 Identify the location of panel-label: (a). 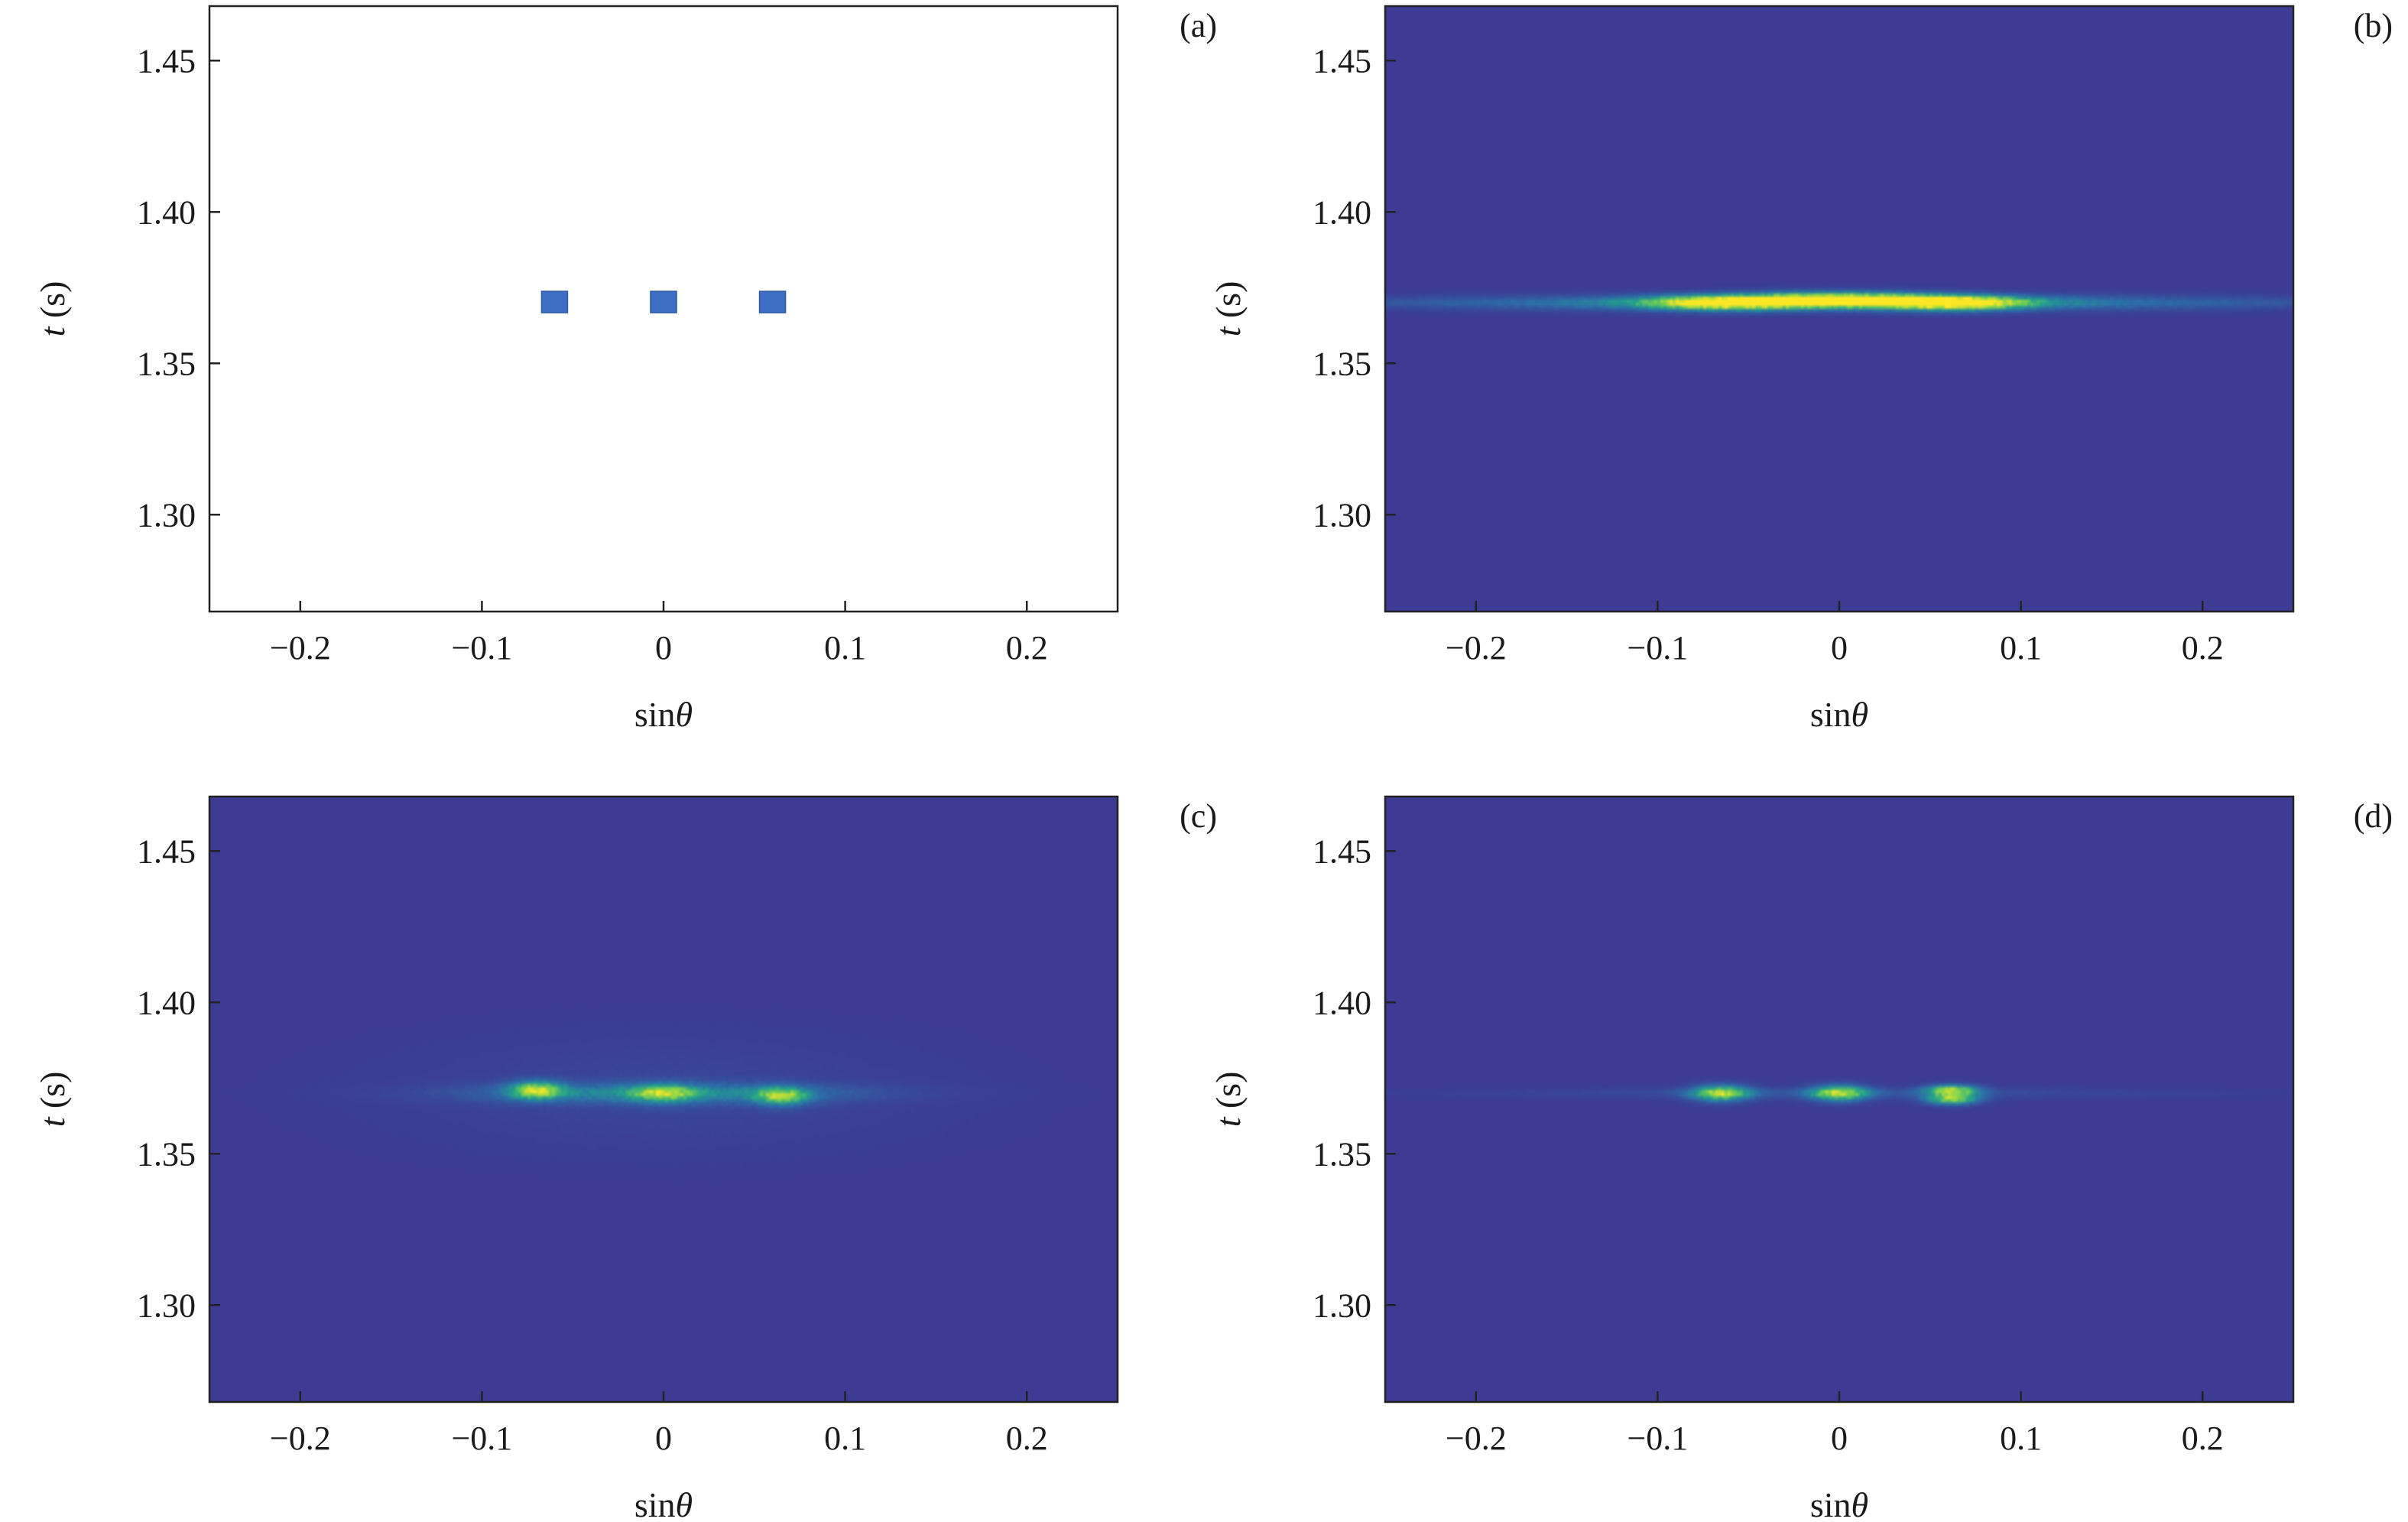
(1198, 25).